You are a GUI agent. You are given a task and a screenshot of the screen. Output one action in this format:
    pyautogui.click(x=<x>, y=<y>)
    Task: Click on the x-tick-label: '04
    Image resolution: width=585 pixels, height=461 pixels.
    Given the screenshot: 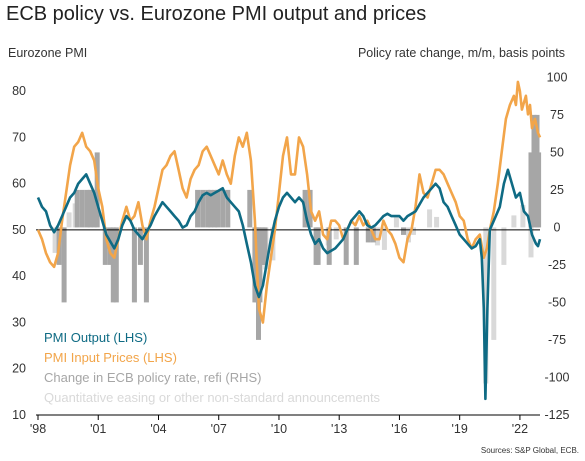 What is the action you would take?
    pyautogui.click(x=158, y=429)
    